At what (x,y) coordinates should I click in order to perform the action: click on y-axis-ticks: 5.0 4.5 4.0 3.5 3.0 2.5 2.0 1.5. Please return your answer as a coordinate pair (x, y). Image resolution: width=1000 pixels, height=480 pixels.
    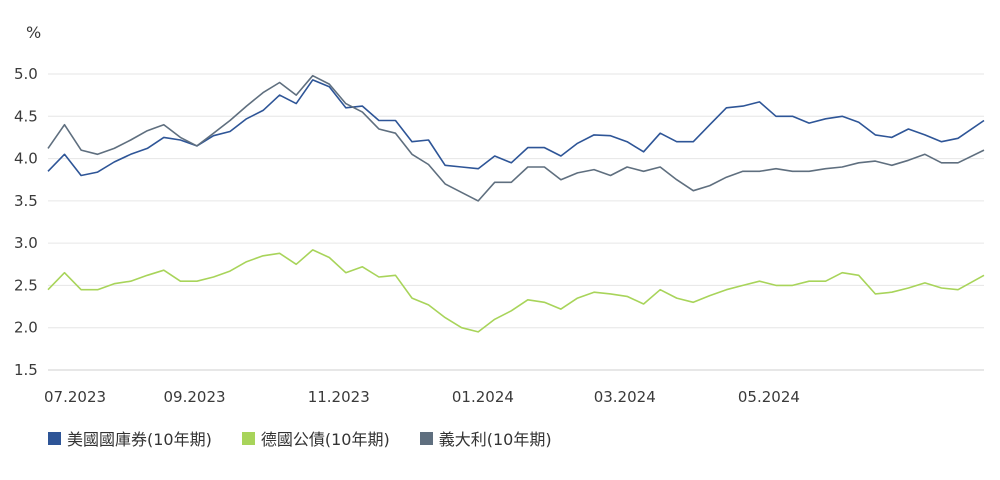
    Looking at the image, I should click on (26, 222).